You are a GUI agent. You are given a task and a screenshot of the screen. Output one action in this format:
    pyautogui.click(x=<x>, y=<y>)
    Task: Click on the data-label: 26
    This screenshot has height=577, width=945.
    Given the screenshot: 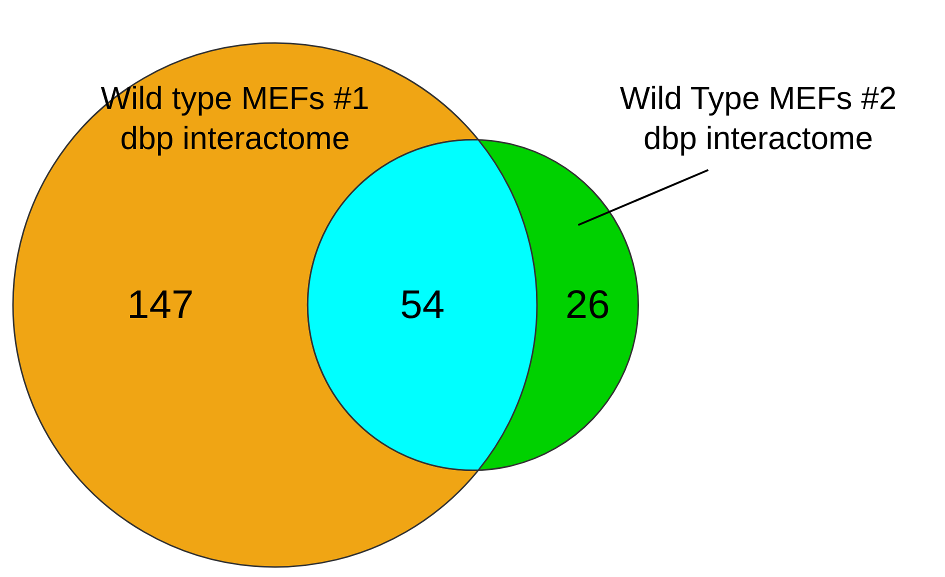 What is the action you would take?
    pyautogui.click(x=587, y=305)
    